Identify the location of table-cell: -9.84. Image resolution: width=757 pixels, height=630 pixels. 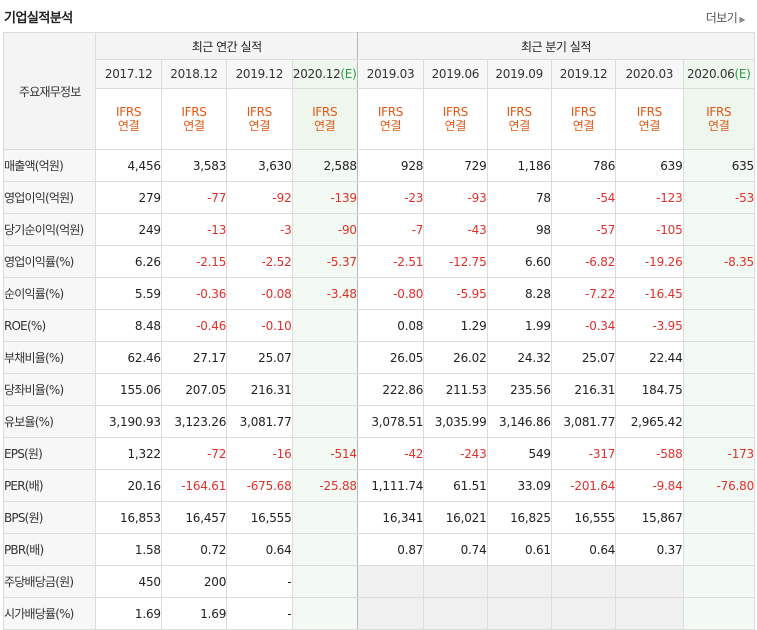
(649, 485).